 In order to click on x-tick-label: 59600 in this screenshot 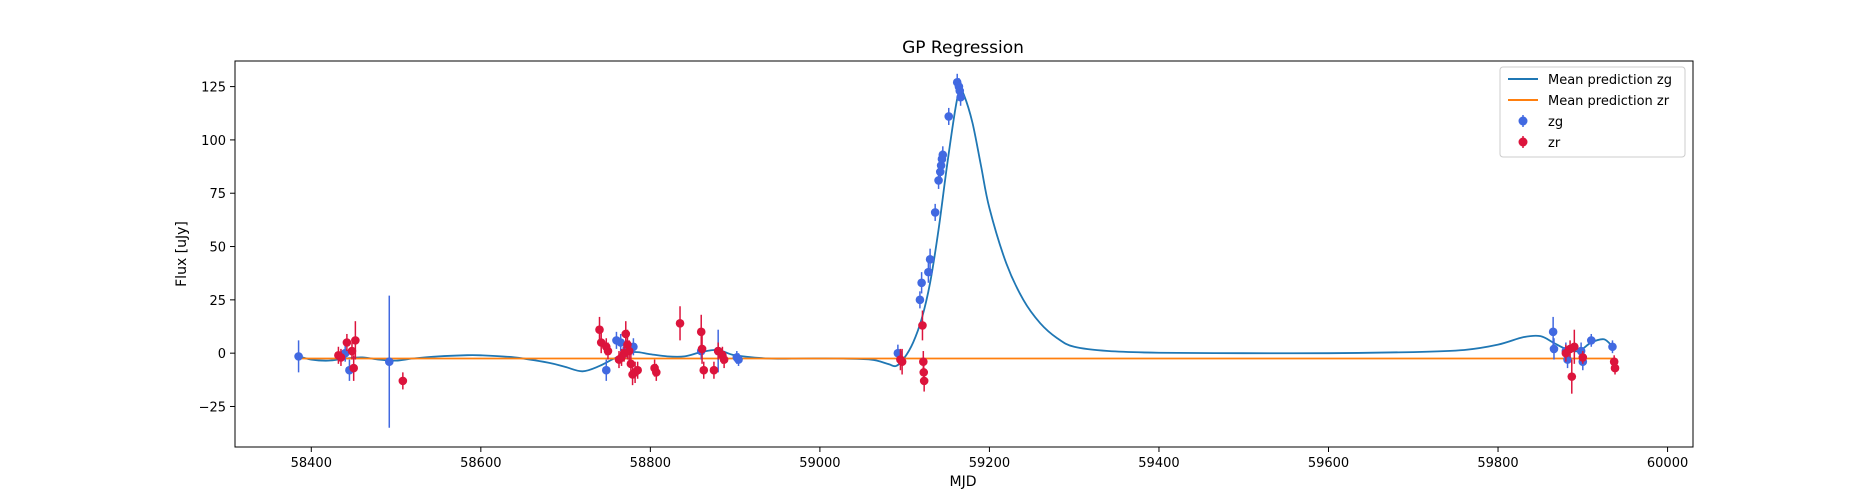, I will do `click(1328, 463)`.